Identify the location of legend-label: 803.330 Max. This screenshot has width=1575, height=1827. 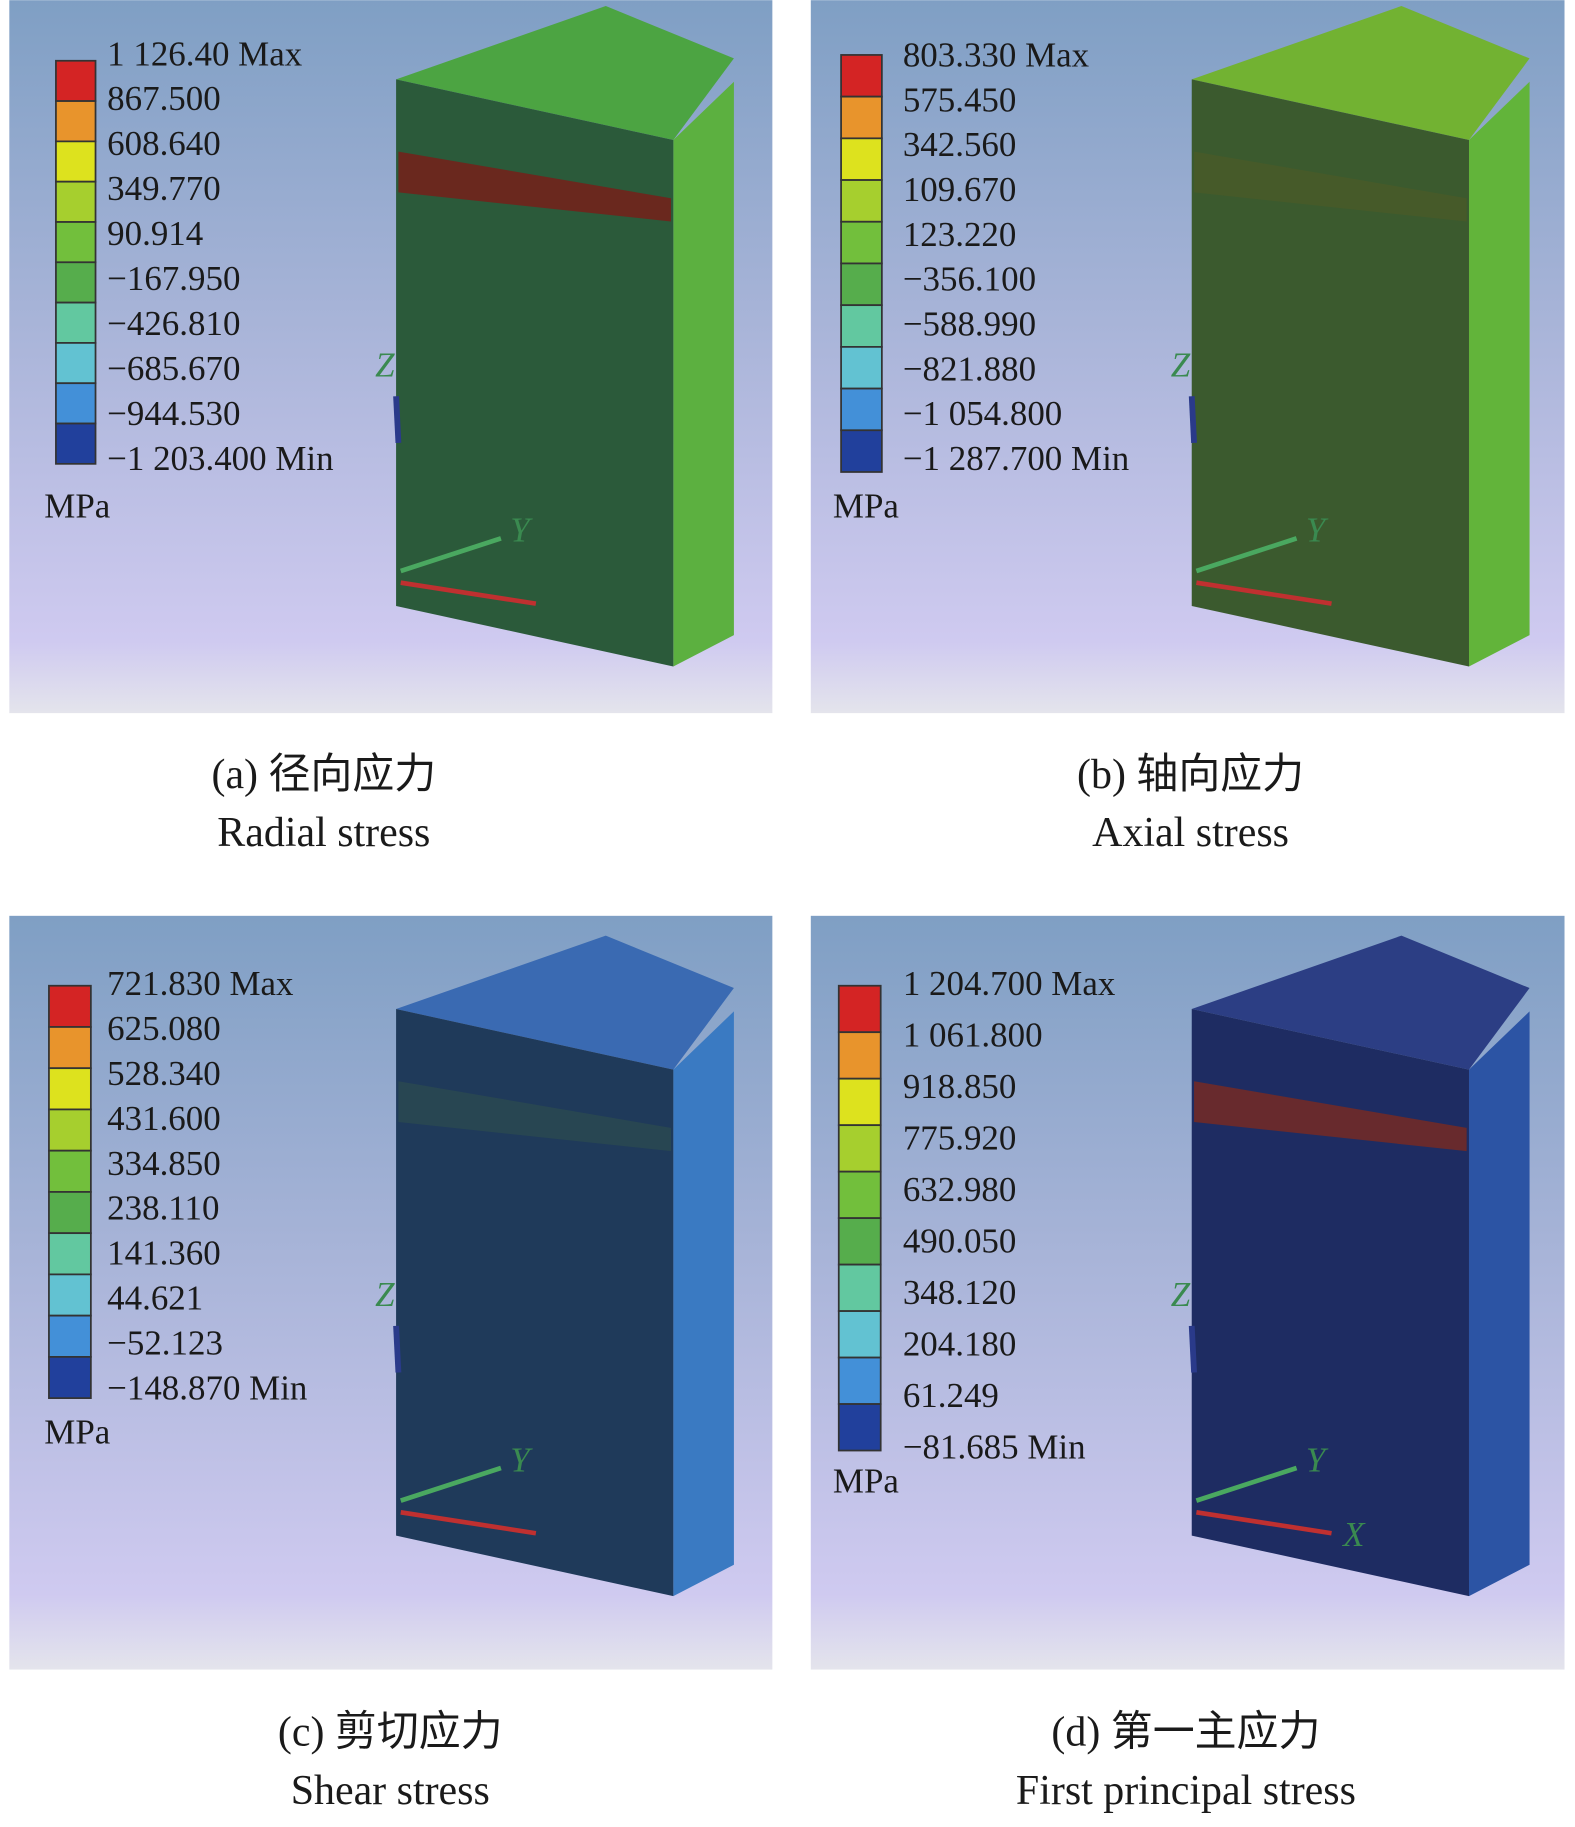
(996, 54).